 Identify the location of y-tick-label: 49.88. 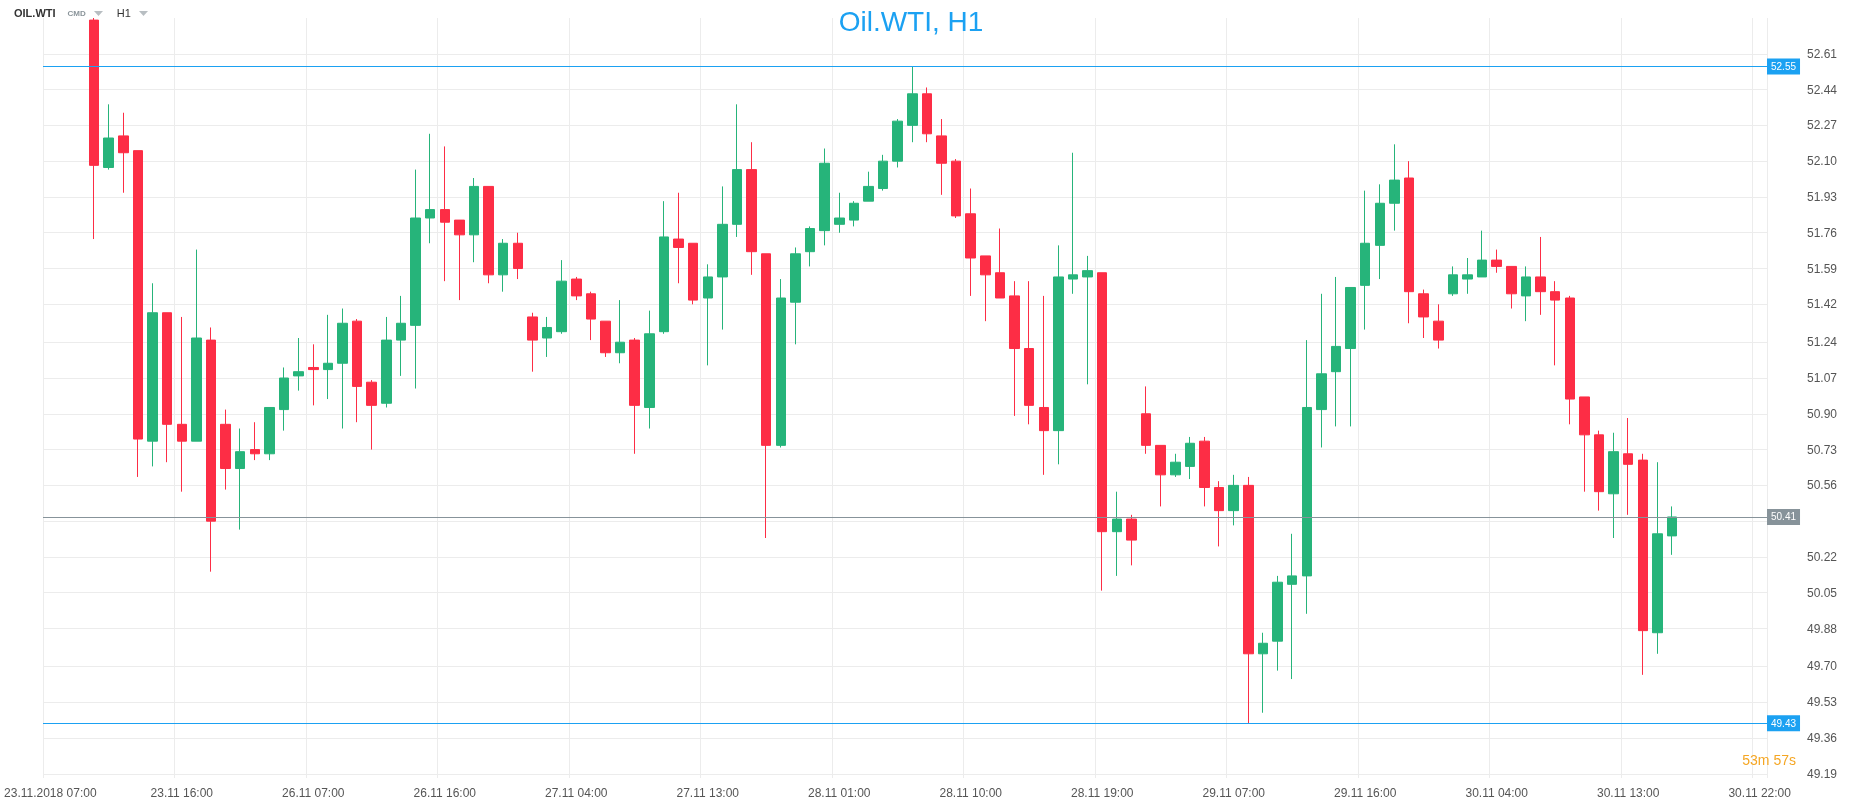
(1822, 628).